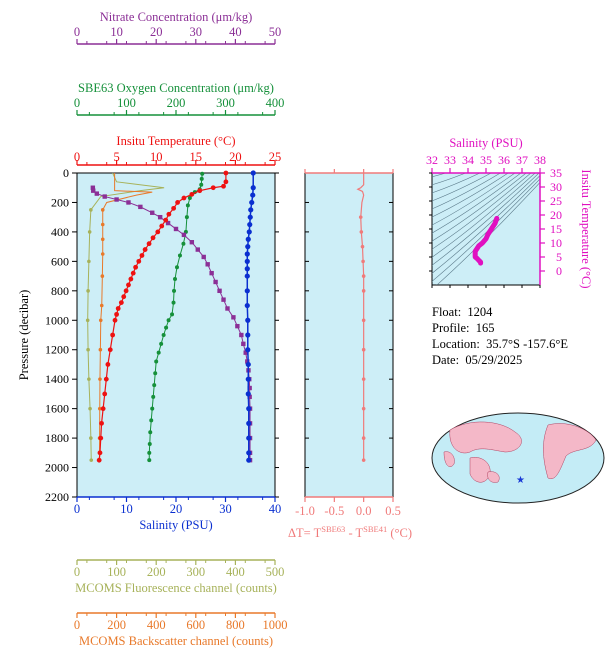  I want to click on pressure-tick-label: 2000, so click(57, 468).